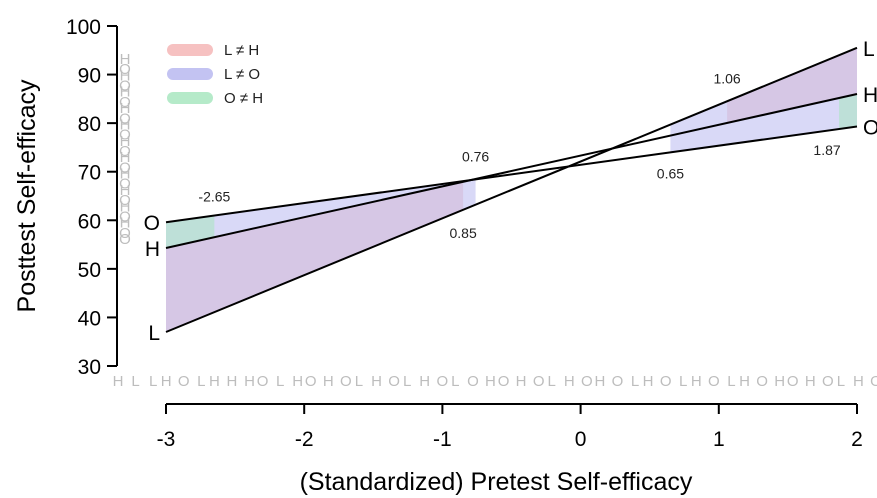  What do you see at coordinates (826, 150) in the screenshot?
I see `jn-annotation-5: 1.87` at bounding box center [826, 150].